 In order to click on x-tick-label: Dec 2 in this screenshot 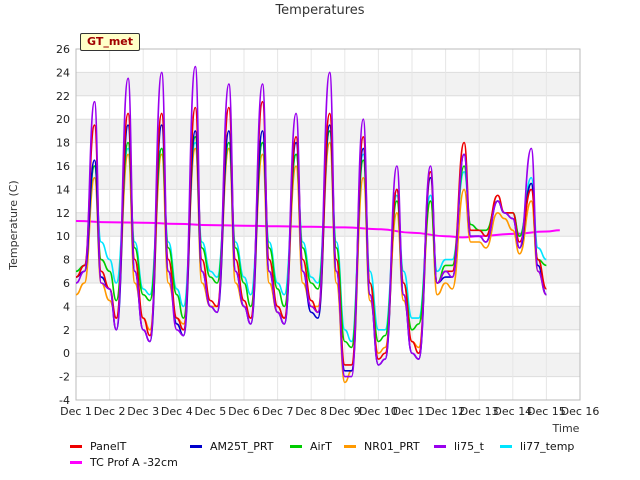, I will do `click(110, 411)`.